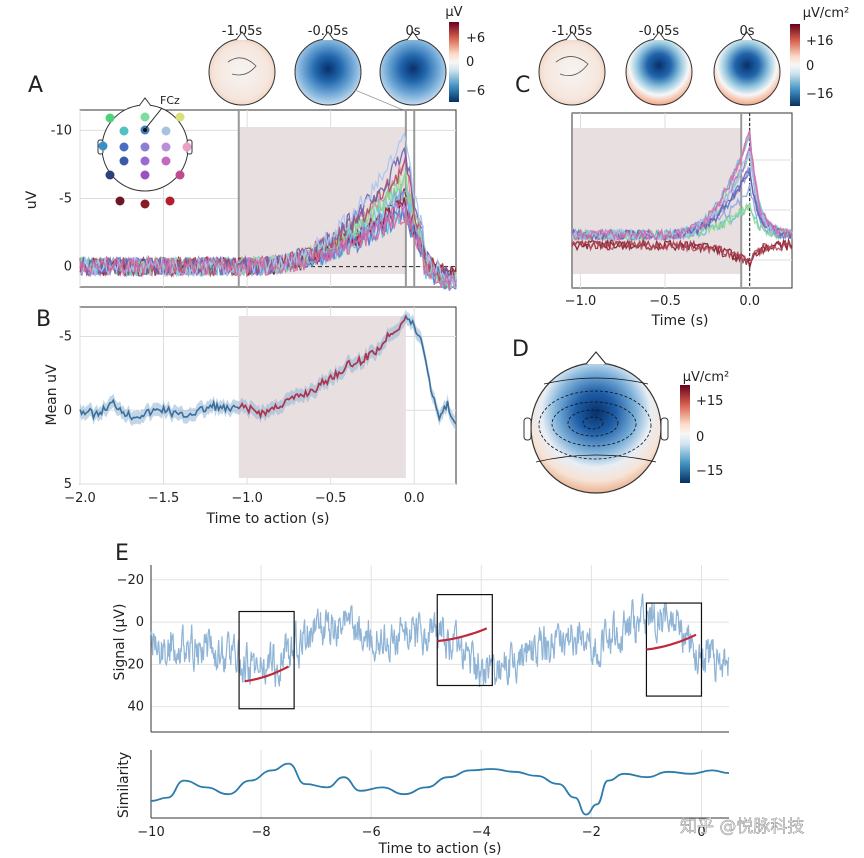 This screenshot has width=864, height=858. I want to click on panel-c-xtick-label: −0.5, so click(665, 301).